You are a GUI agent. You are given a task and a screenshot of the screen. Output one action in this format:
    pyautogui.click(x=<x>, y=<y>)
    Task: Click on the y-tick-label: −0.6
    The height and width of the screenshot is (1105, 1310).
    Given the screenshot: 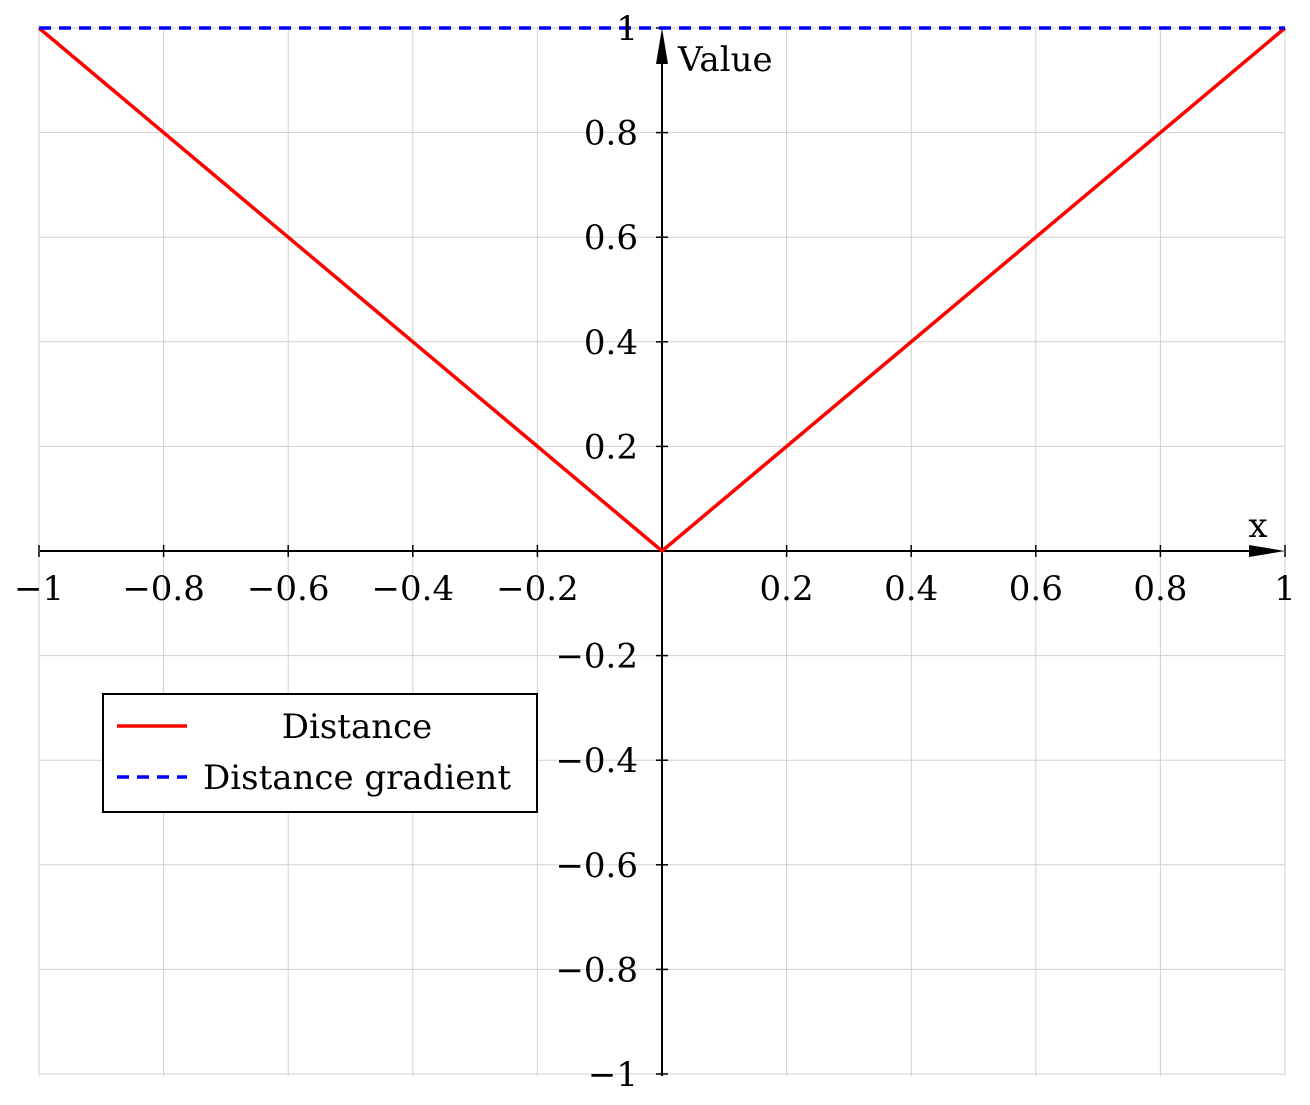 What is the action you would take?
    pyautogui.click(x=596, y=866)
    